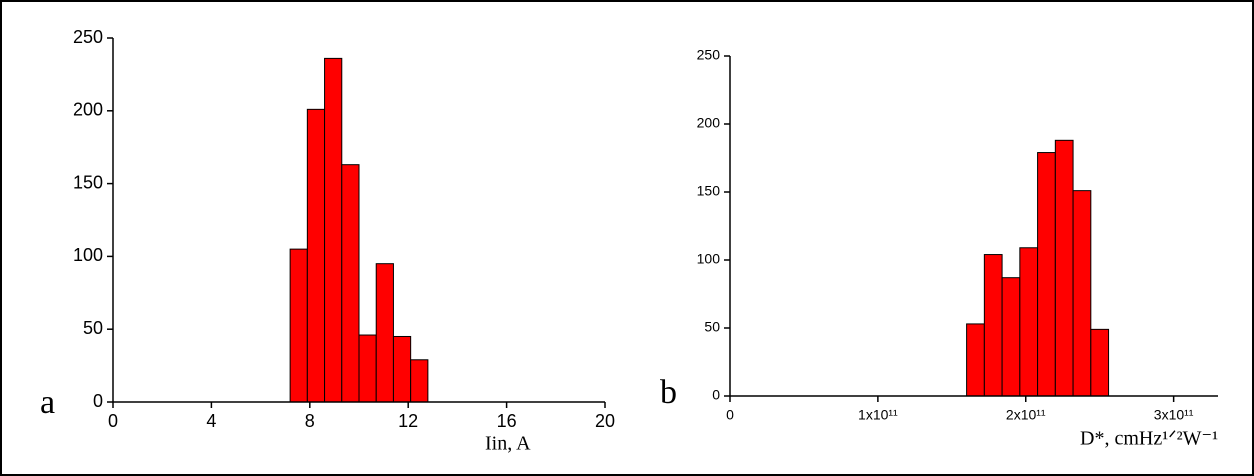 The image size is (1254, 476). I want to click on x-tick-label: 8, so click(310, 421).